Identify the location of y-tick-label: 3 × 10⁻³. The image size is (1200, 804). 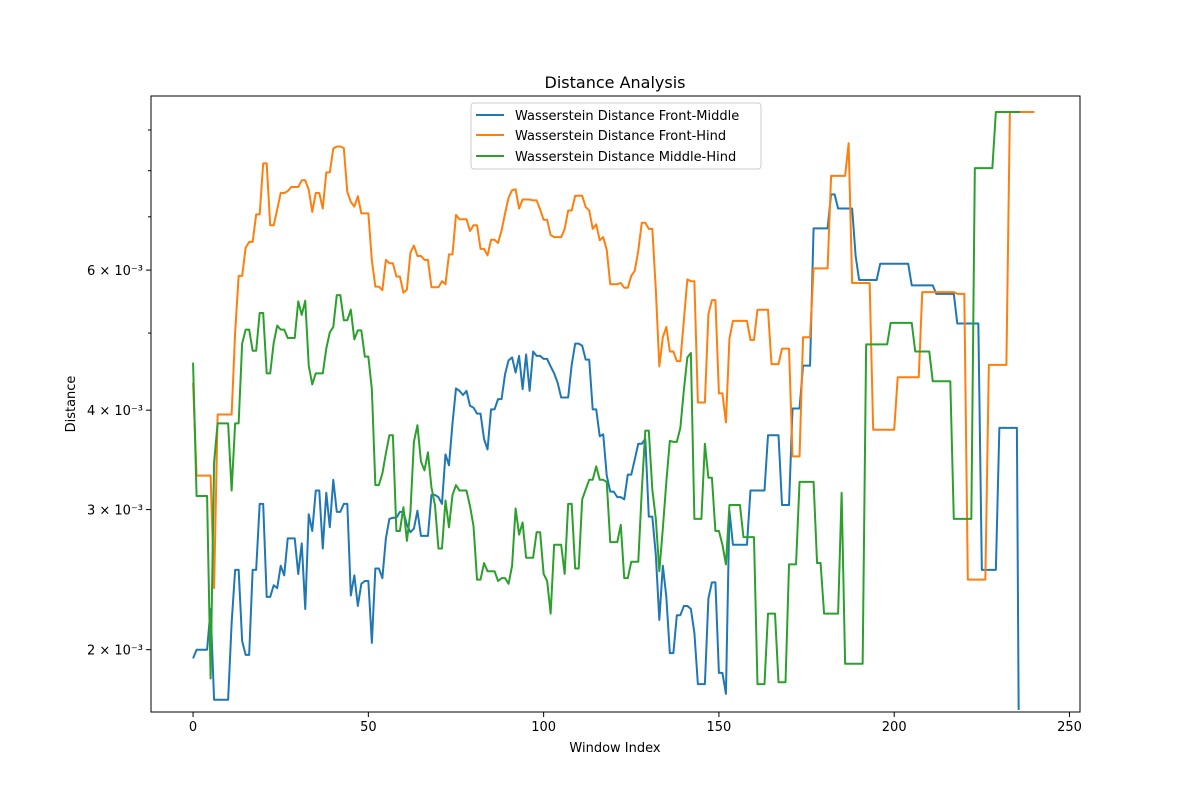
(115, 511).